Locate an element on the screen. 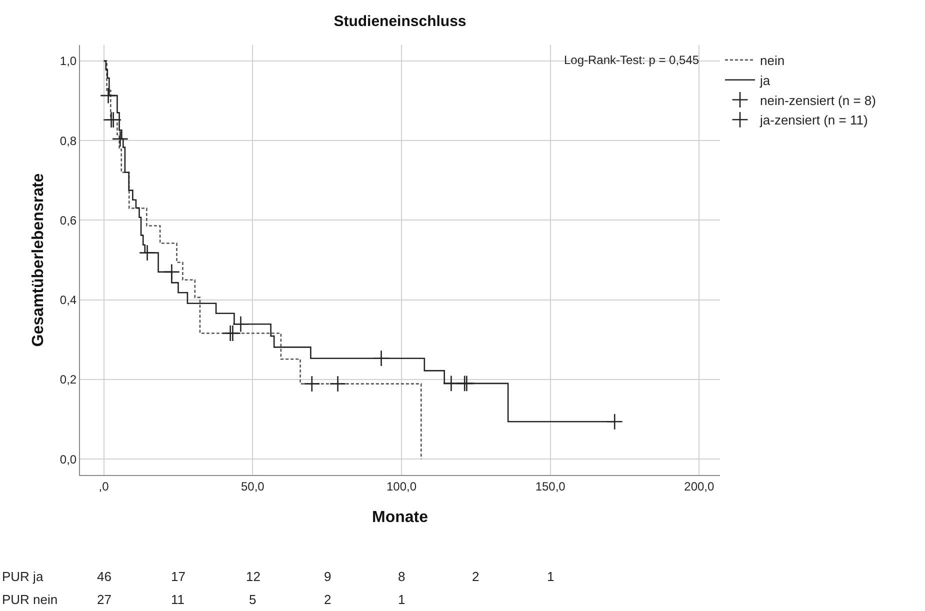 The height and width of the screenshot is (611, 925). text: 11 is located at coordinates (177, 599).